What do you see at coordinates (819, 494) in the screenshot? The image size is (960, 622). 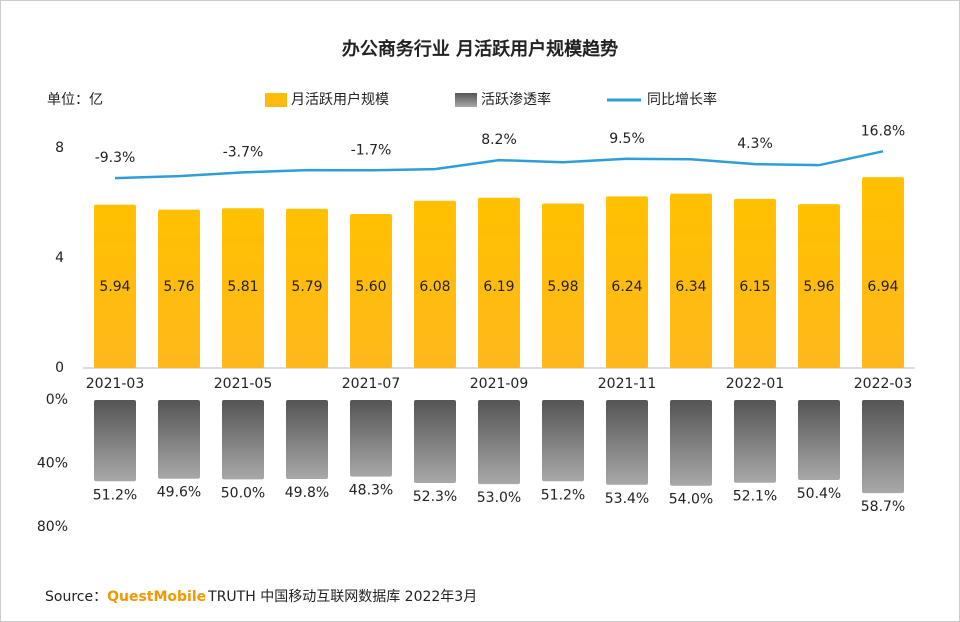 I see `value-label: 50.4%` at bounding box center [819, 494].